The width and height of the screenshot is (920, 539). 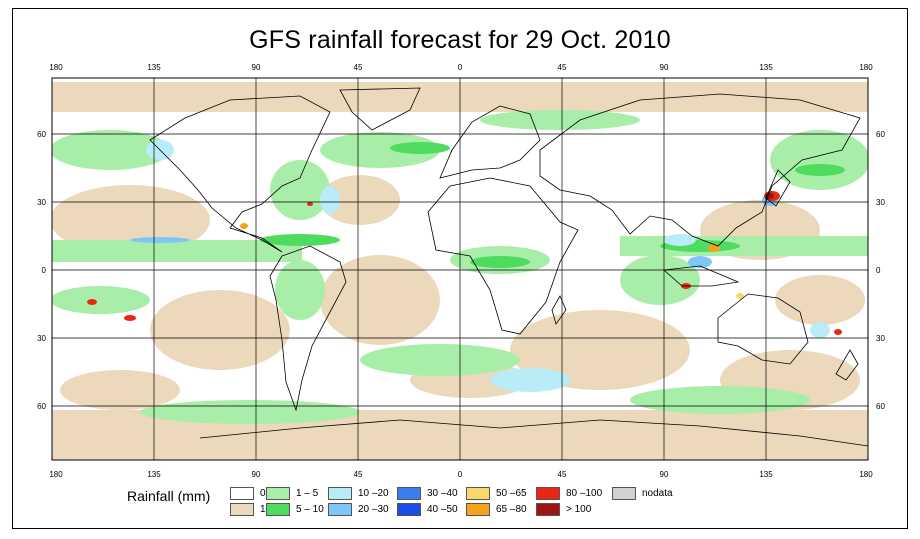 What do you see at coordinates (169, 496) in the screenshot?
I see `legend-title: Rainfall (mm)` at bounding box center [169, 496].